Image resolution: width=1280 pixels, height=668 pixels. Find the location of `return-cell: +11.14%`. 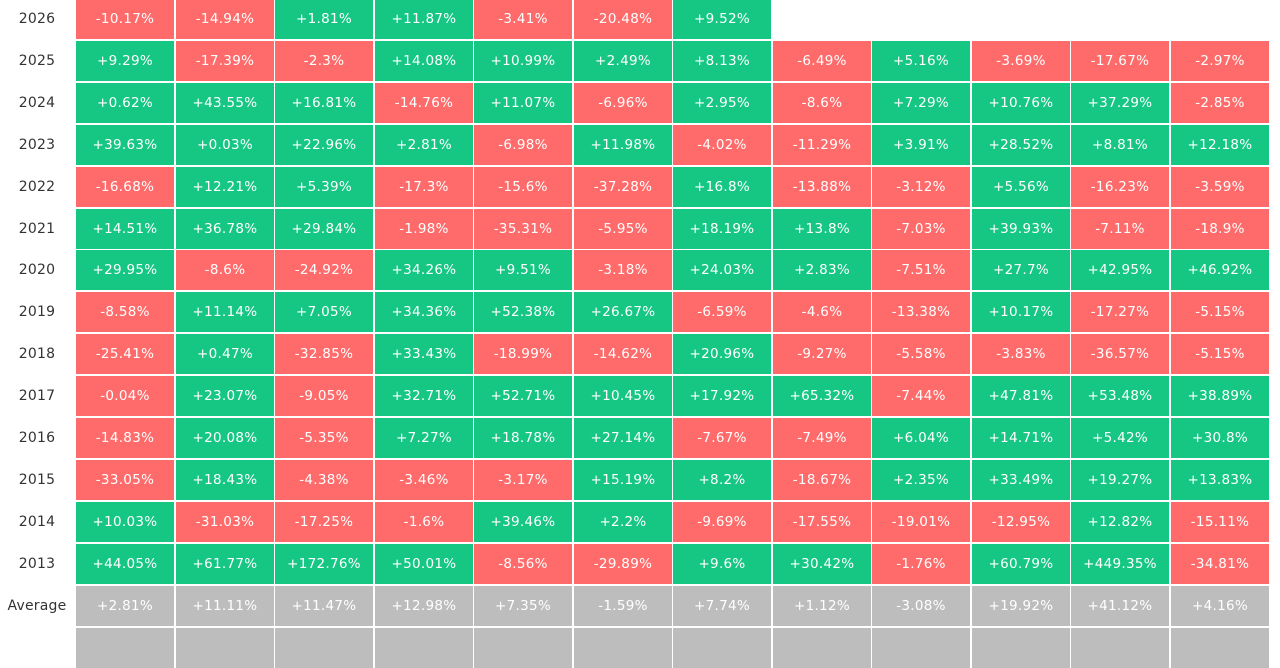

return-cell: +11.14% is located at coordinates (225, 312).